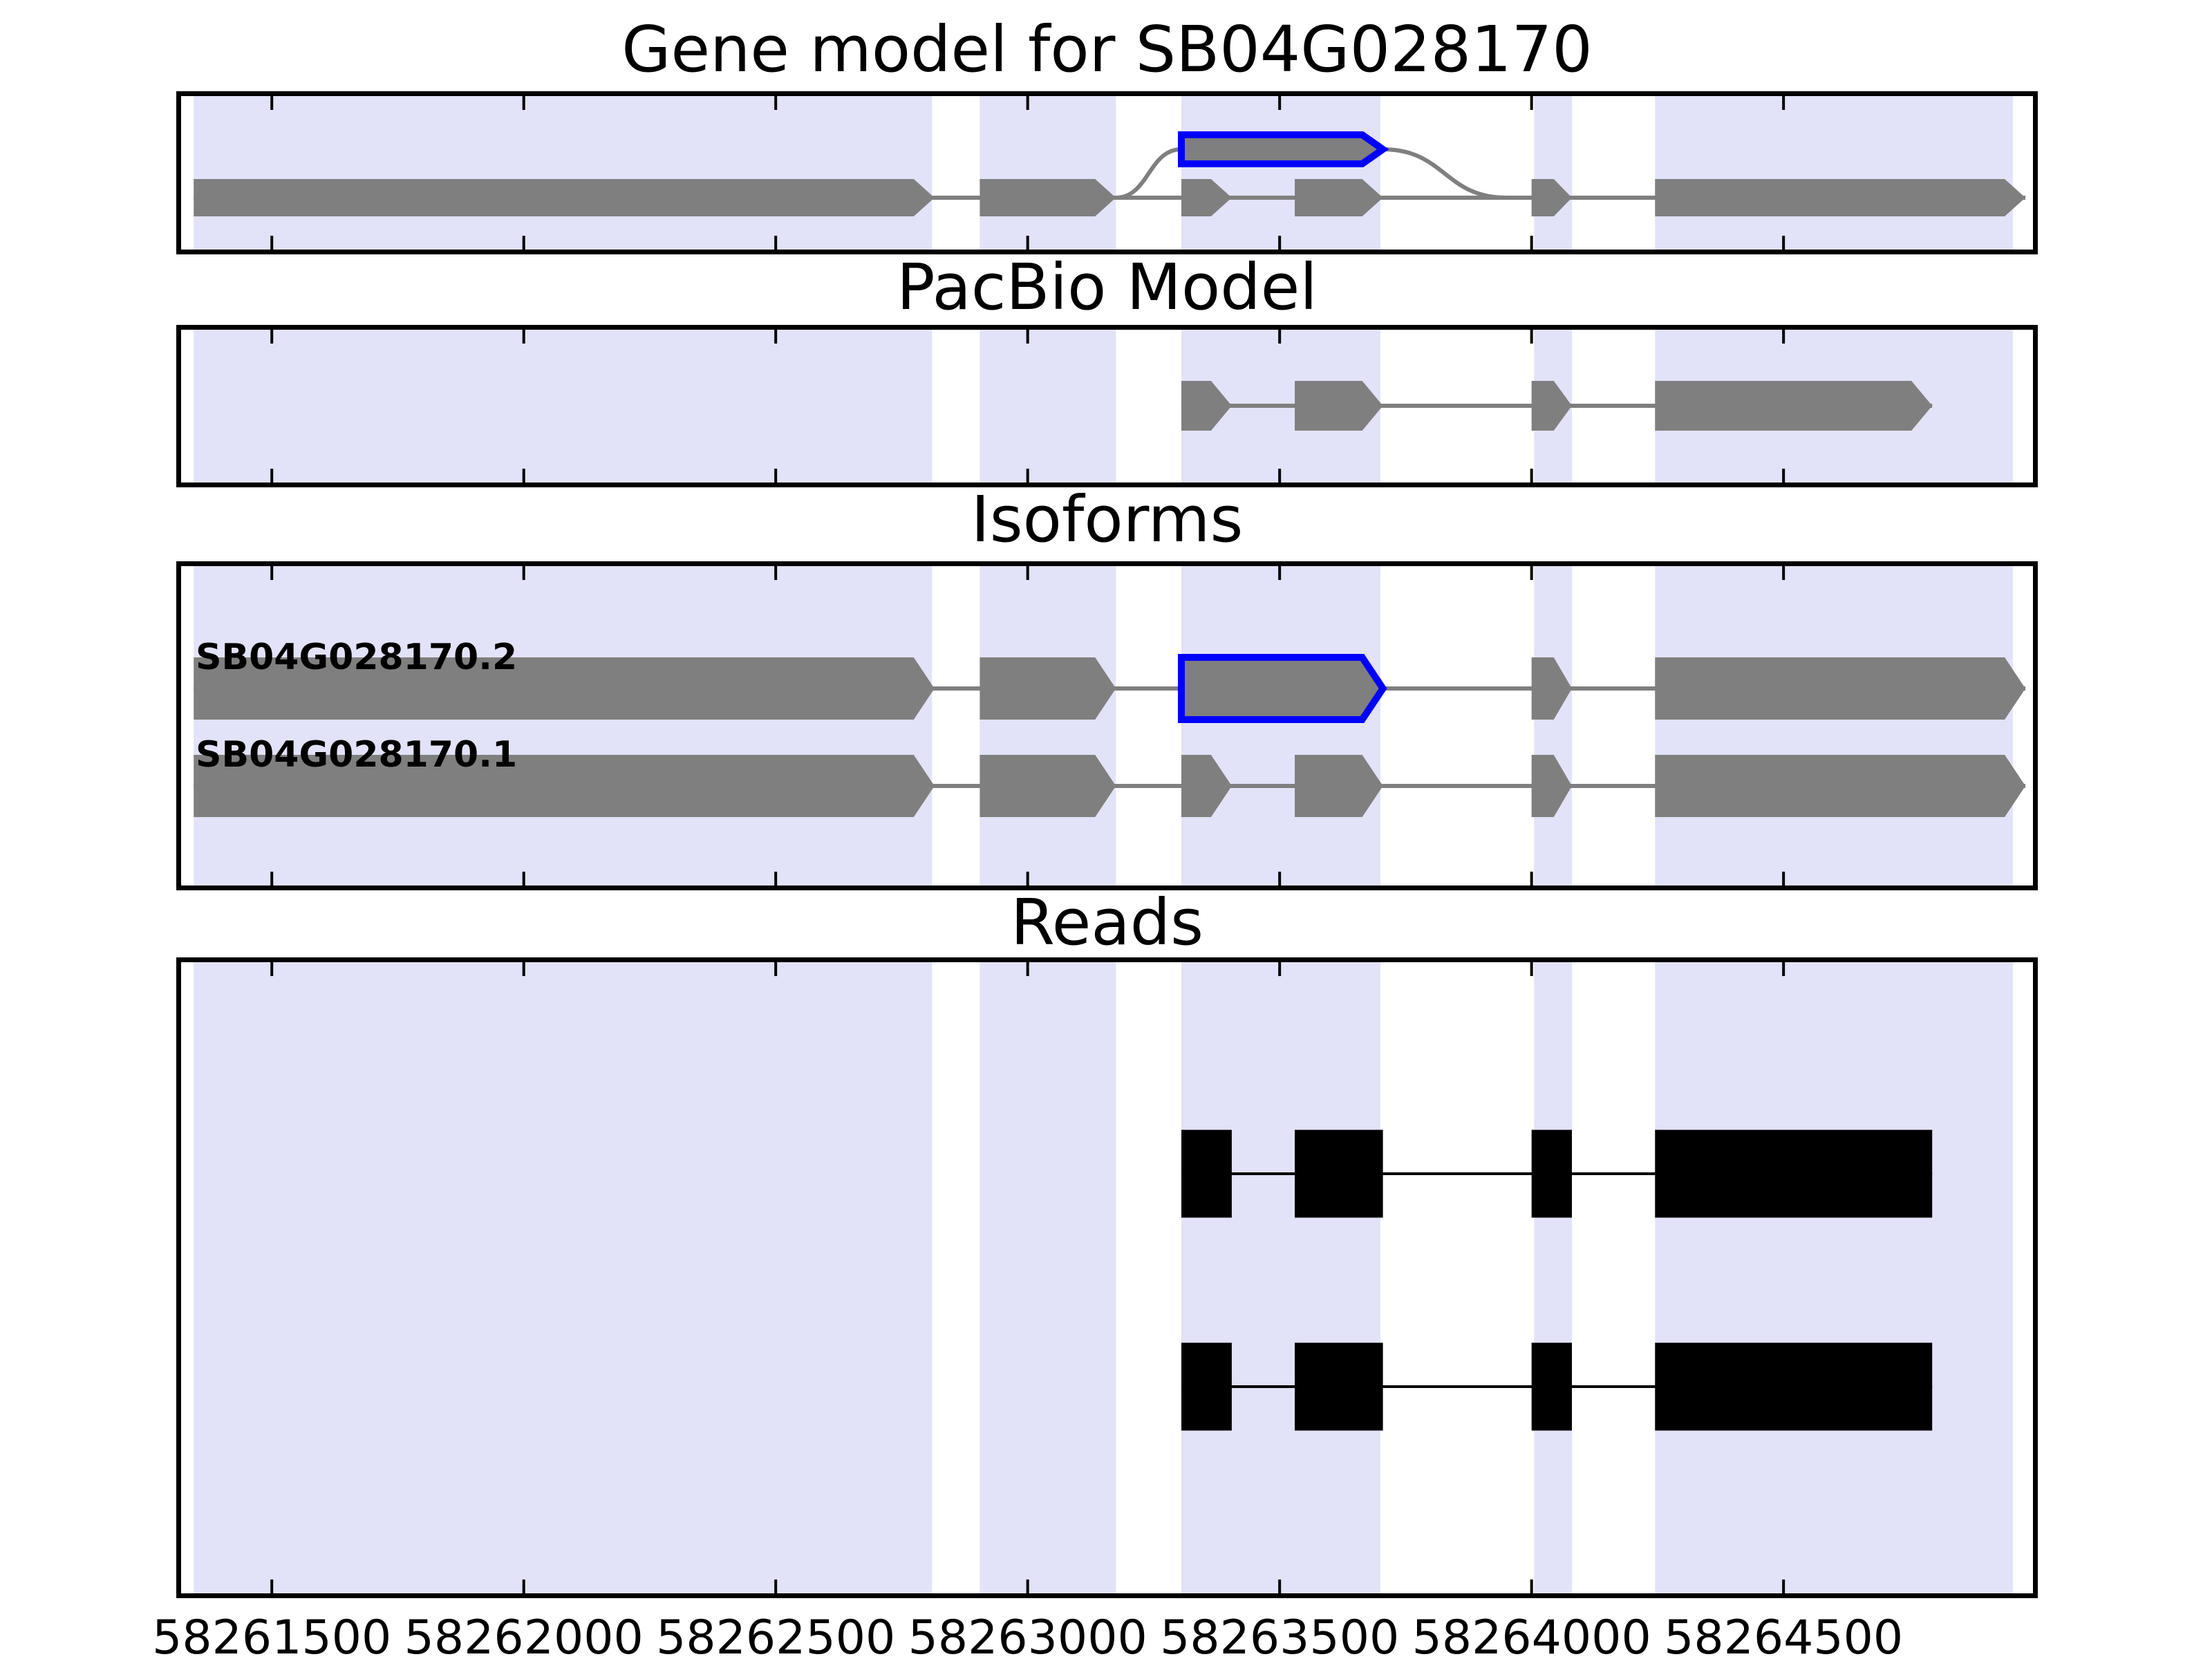  I want to click on gene-model-canvas, so click(1110, 173).